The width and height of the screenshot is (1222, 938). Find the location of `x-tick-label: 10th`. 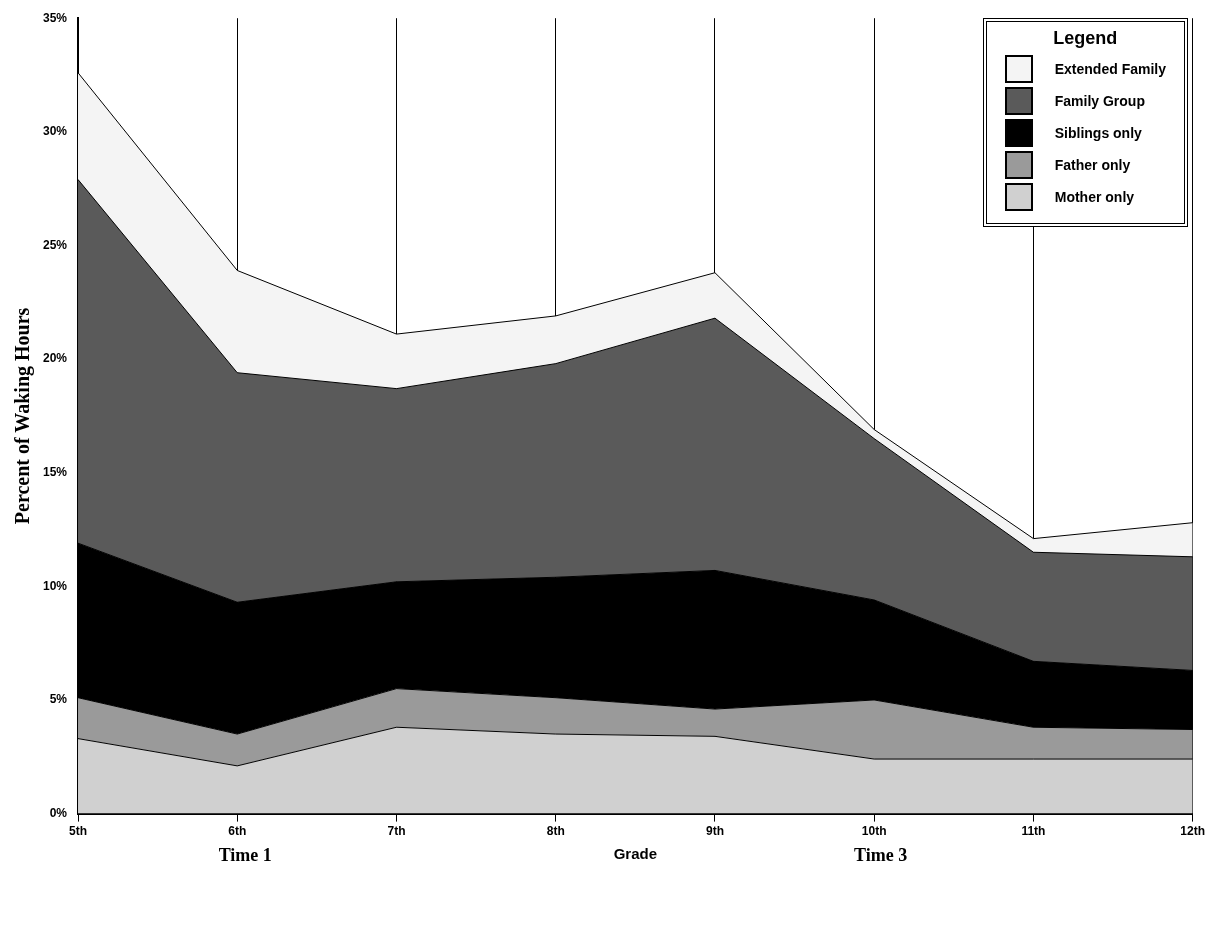

x-tick-label: 10th is located at coordinates (874, 831).